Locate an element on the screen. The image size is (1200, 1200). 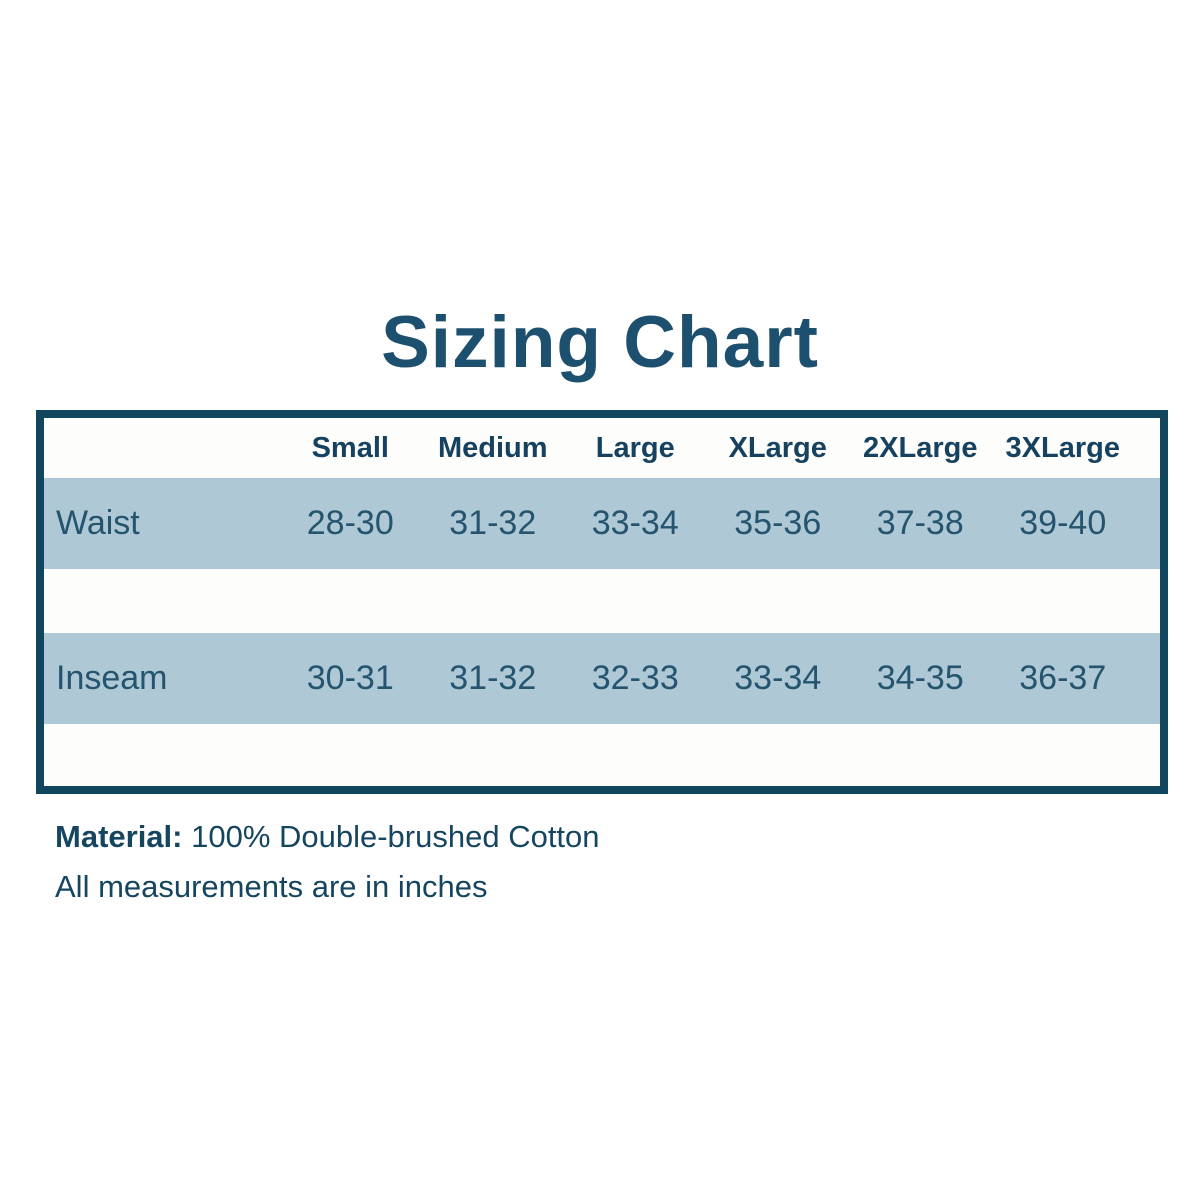
material-note-label: Material: is located at coordinates (119, 836).